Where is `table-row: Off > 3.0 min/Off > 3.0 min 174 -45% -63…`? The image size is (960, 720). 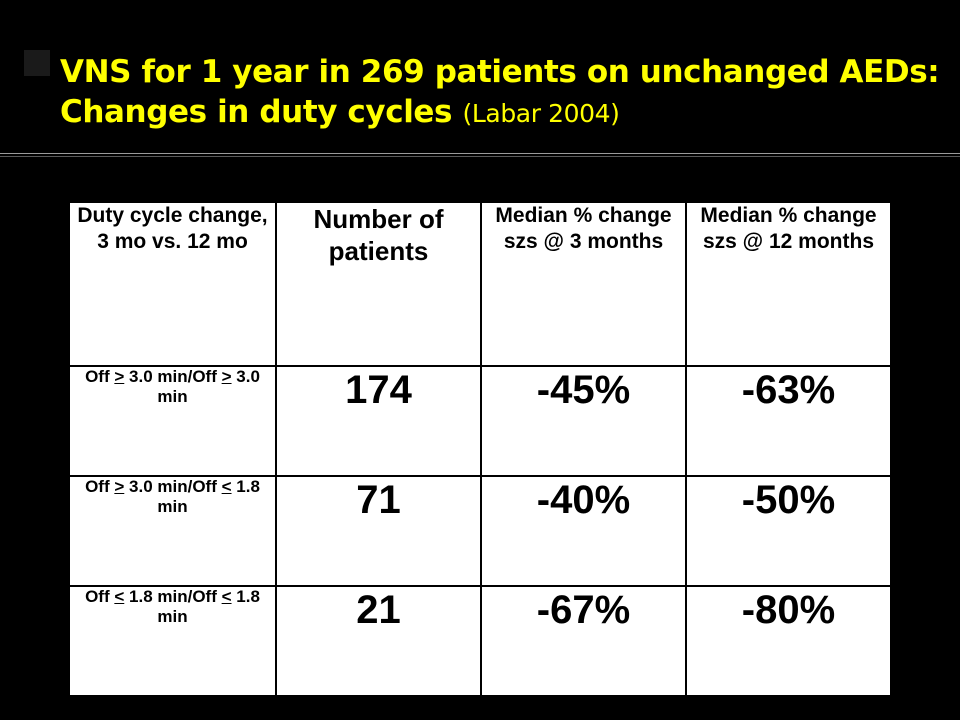 table-row: Off > 3.0 min/Off > 3.0 min 174 -45% -63… is located at coordinates (480, 421).